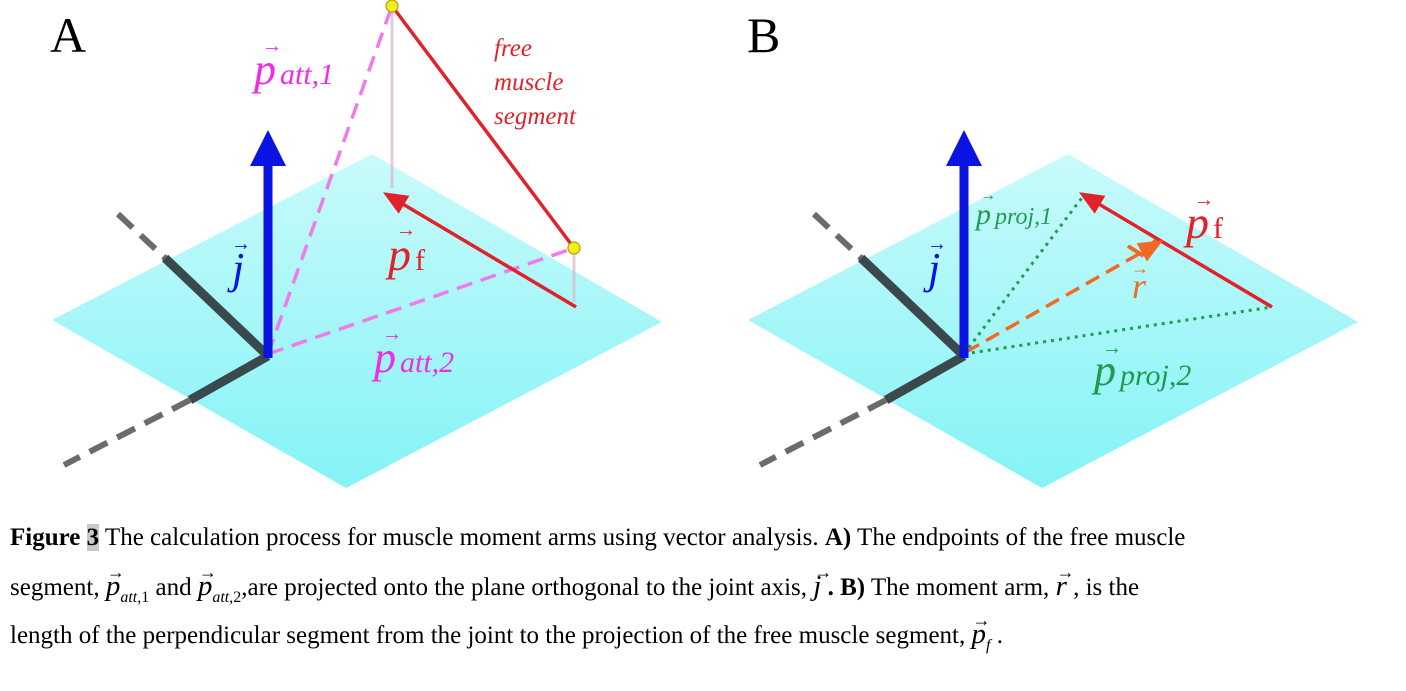 This screenshot has height=691, width=1406. What do you see at coordinates (912, 307) in the screenshot?
I see `joint-axis-upper-b` at bounding box center [912, 307].